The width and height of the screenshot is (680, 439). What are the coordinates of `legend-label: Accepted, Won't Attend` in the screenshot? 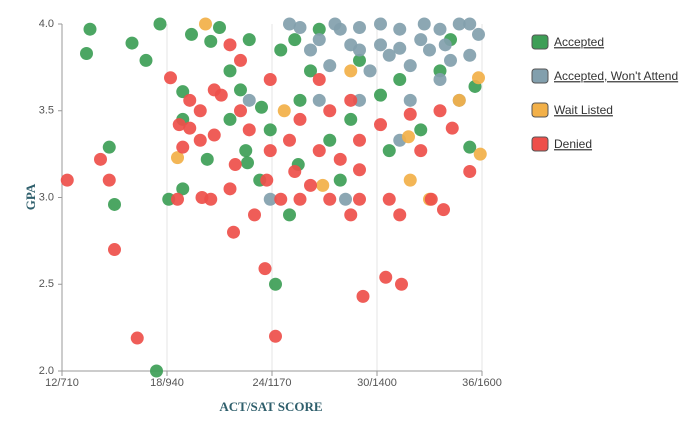 It's located at (616, 76).